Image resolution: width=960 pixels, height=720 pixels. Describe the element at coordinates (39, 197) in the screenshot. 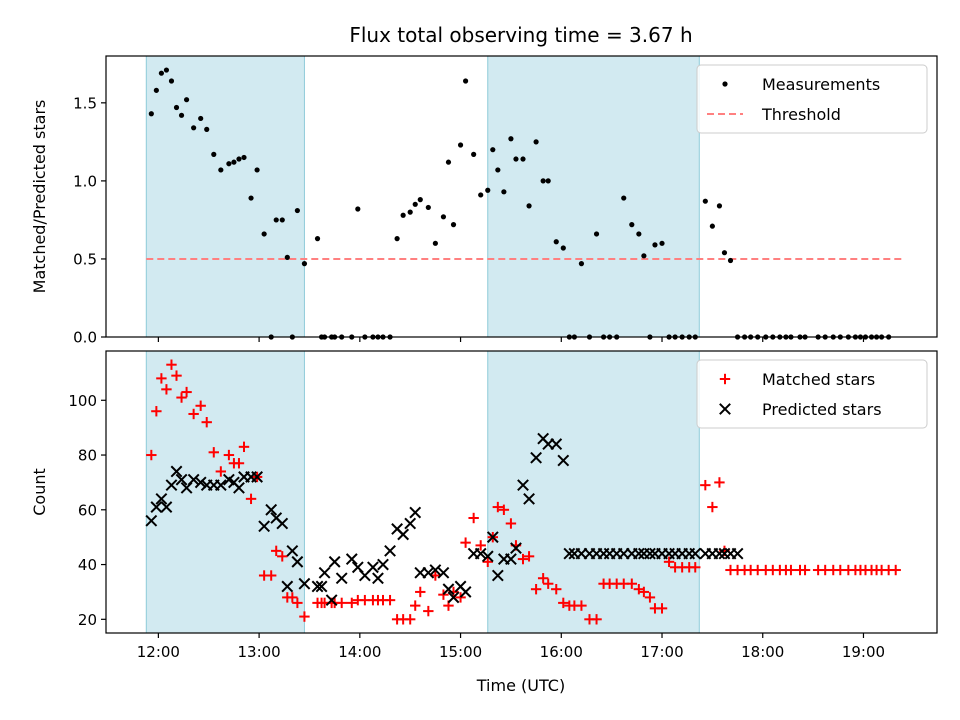

I see `y-axis-label: Matched/Predicted stars` at that location.